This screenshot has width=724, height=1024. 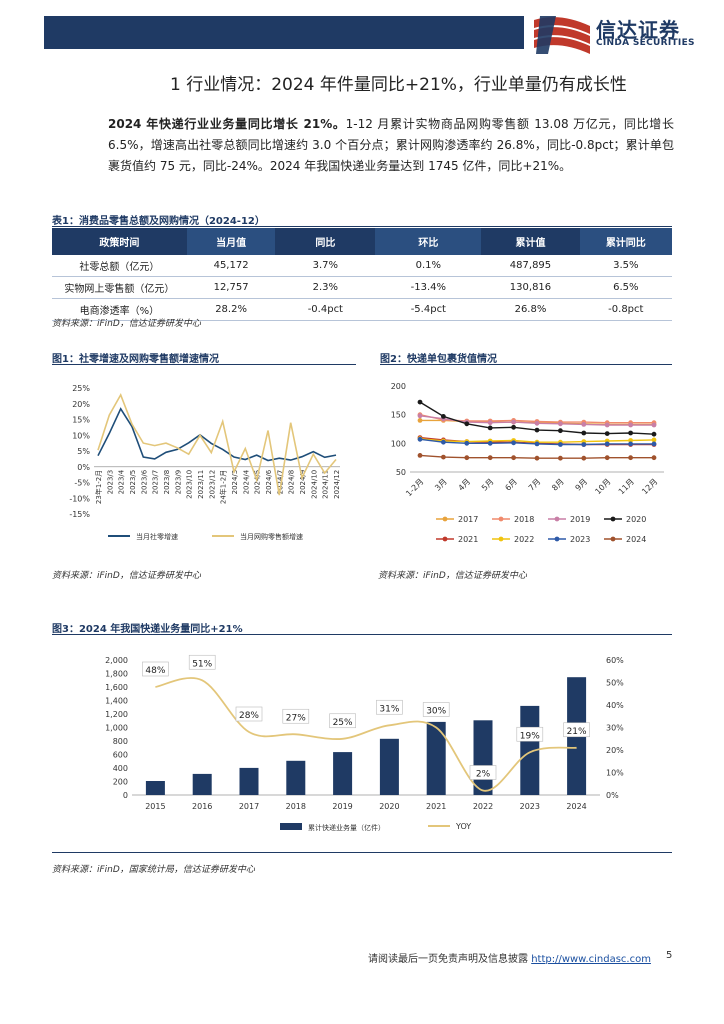 What do you see at coordinates (158, 221) in the screenshot?
I see `table1-caption: 表1：消费品零售总额及网购情况（2024-12）` at bounding box center [158, 221].